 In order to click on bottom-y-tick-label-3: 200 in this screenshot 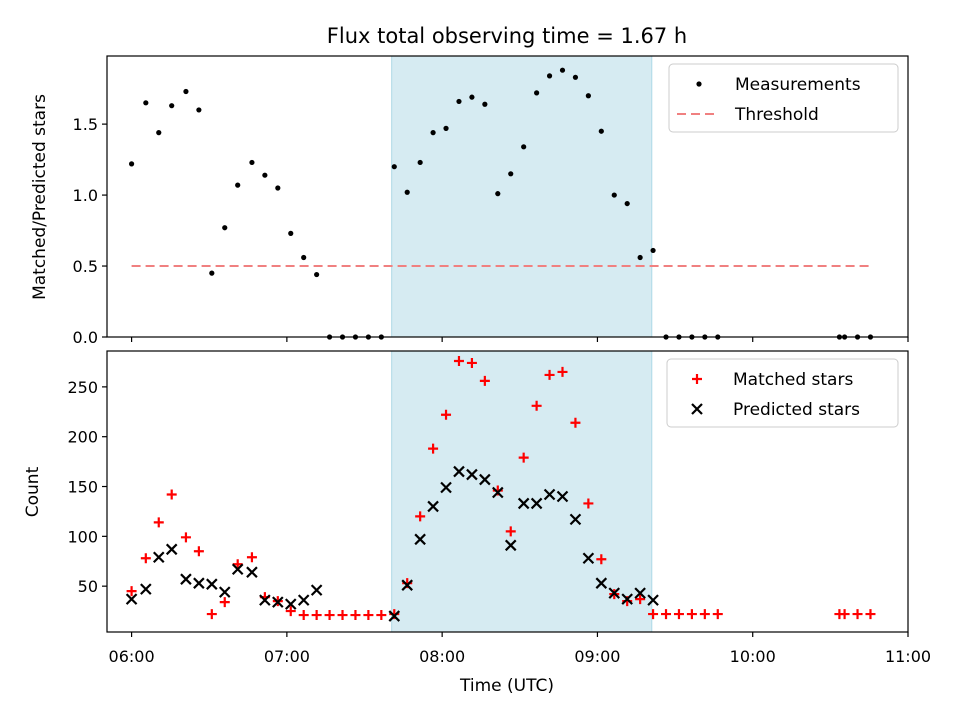, I will do `click(82, 437)`.